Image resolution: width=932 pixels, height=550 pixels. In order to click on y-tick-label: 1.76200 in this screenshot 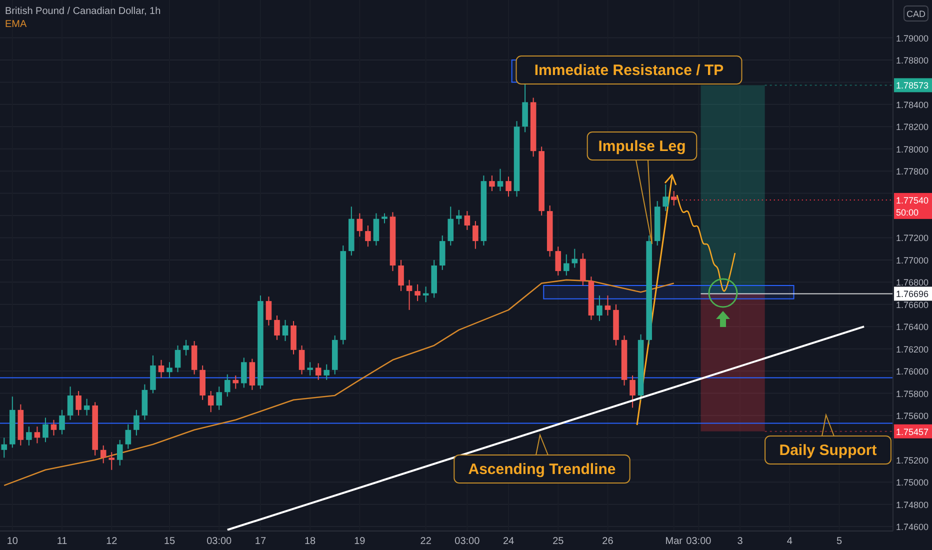, I will do `click(912, 349)`.